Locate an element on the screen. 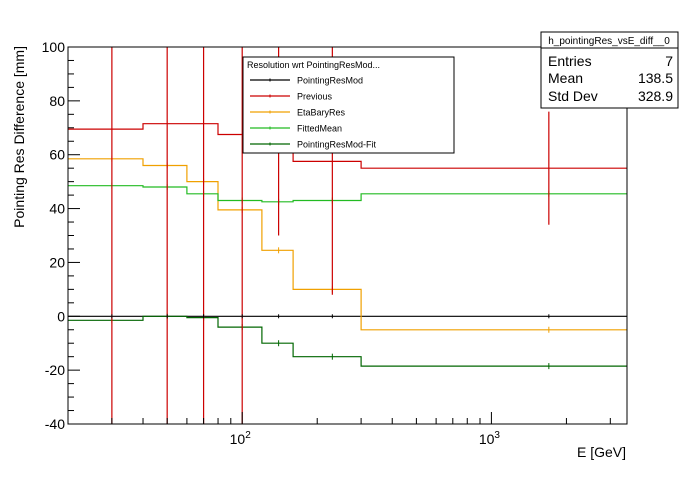 The image size is (696, 477). y-tick-label: 0 is located at coordinates (61, 316).